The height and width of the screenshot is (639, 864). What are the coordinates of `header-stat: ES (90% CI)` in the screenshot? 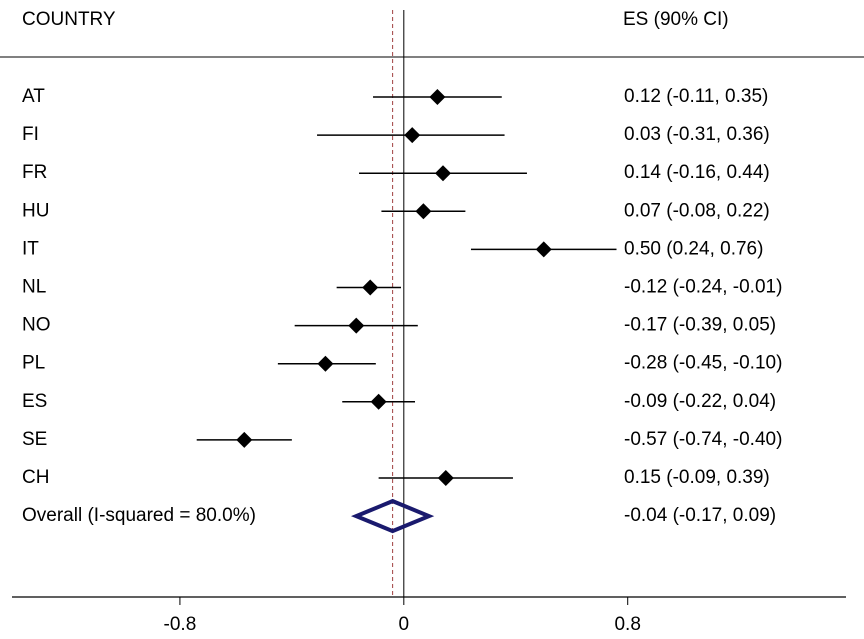 It's located at (676, 19).